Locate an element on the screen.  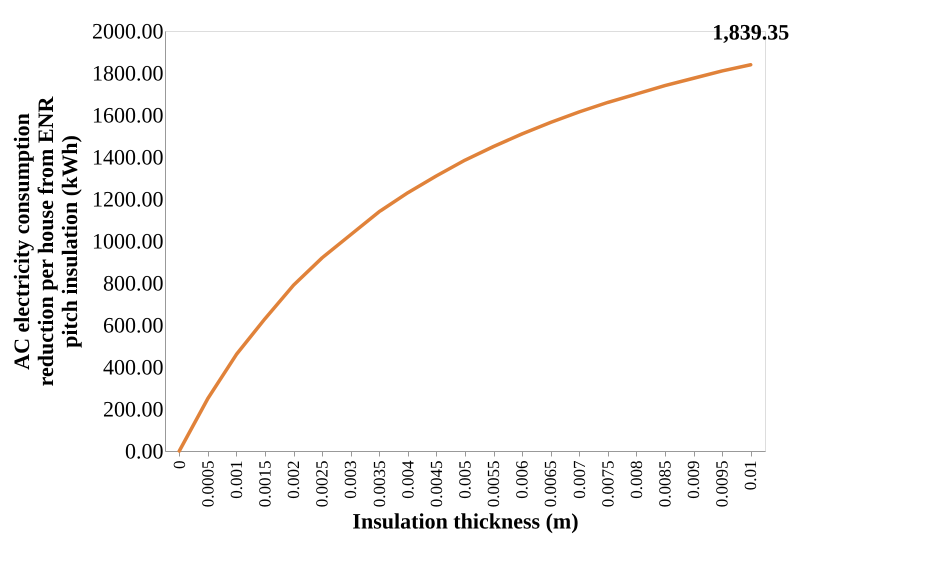
y-tick-label: 200.00 is located at coordinates (133, 409).